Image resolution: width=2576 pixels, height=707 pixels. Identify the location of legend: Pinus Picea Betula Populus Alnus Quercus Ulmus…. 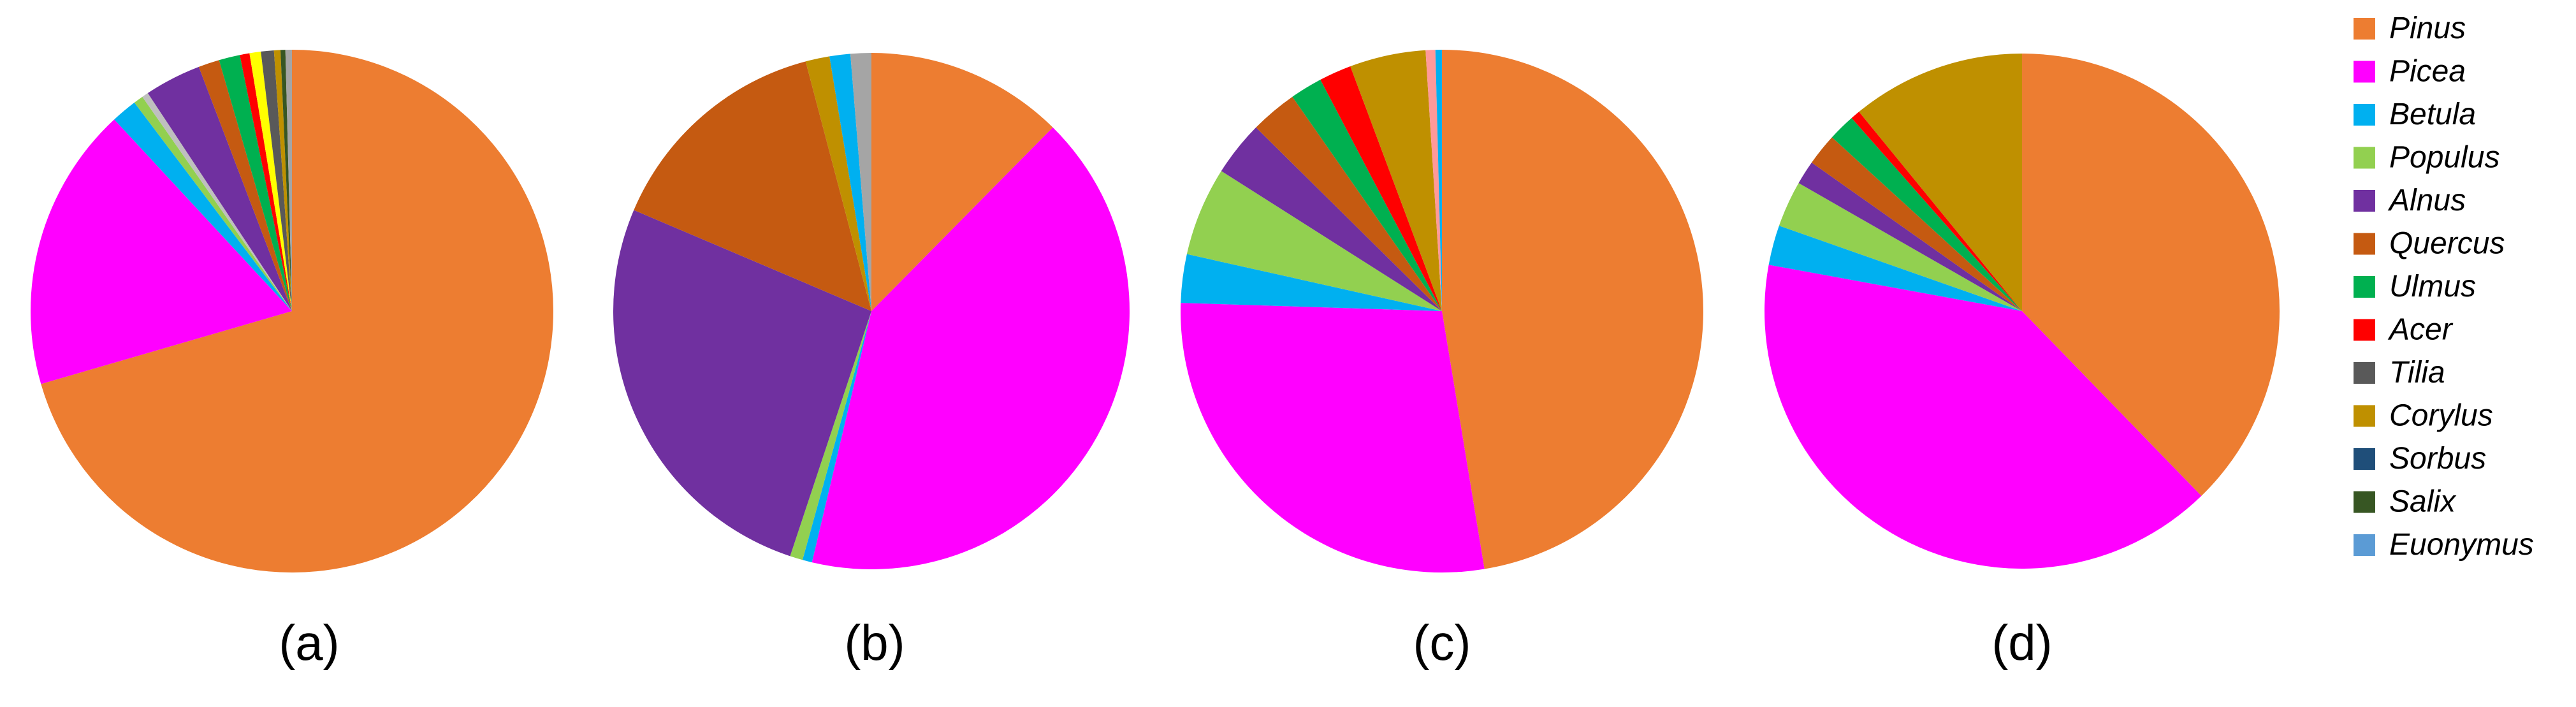
(2444, 287).